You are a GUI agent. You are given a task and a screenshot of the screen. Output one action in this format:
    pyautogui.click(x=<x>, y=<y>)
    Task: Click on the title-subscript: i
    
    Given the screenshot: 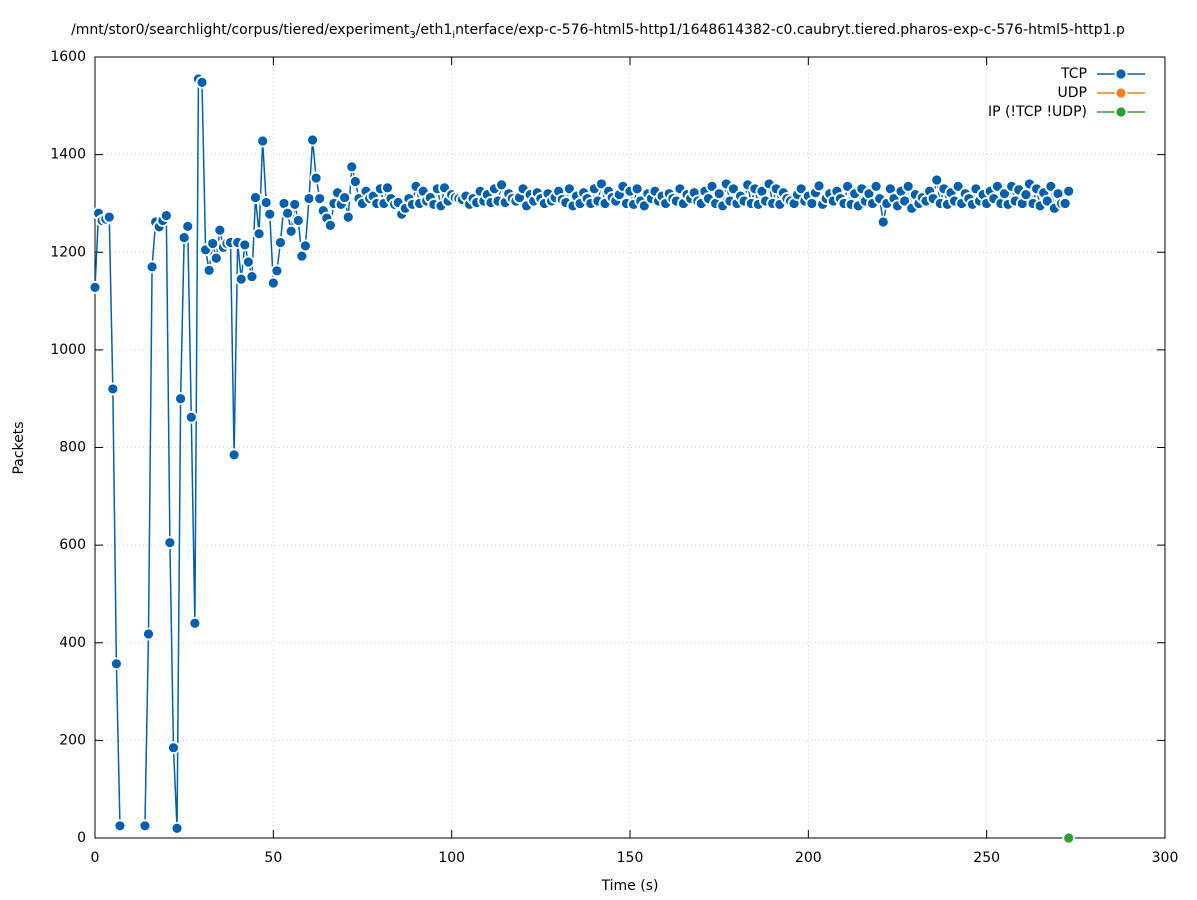 What is the action you would take?
    pyautogui.click(x=453, y=35)
    